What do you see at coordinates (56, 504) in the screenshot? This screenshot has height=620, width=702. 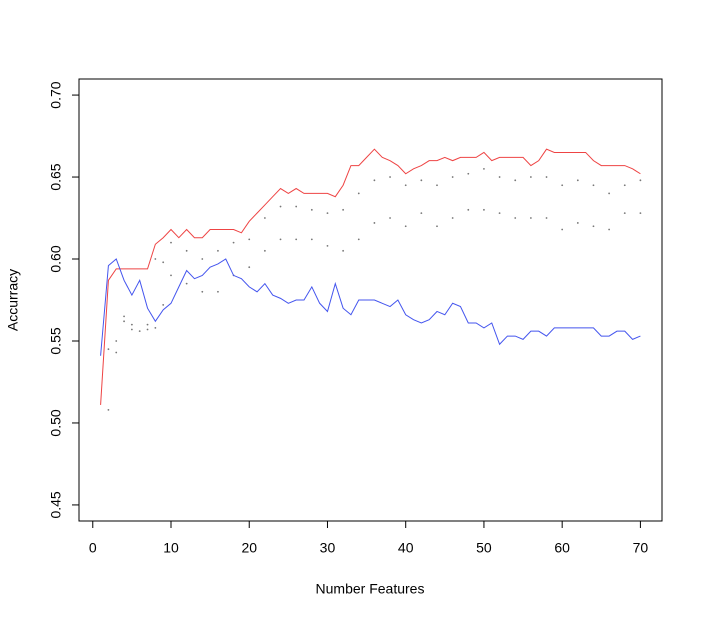 I see `y-tick-label: 0.45` at bounding box center [56, 504].